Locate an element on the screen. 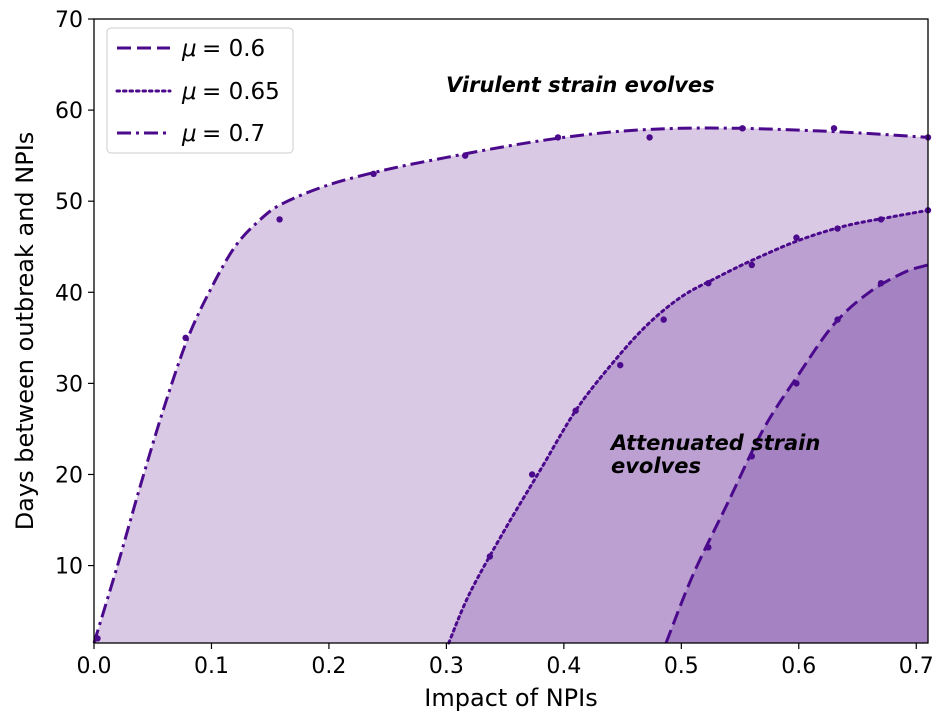 This screenshot has height=713, width=938. legend-entry-mu-0-65: μ = 0.65 is located at coordinates (197, 92).